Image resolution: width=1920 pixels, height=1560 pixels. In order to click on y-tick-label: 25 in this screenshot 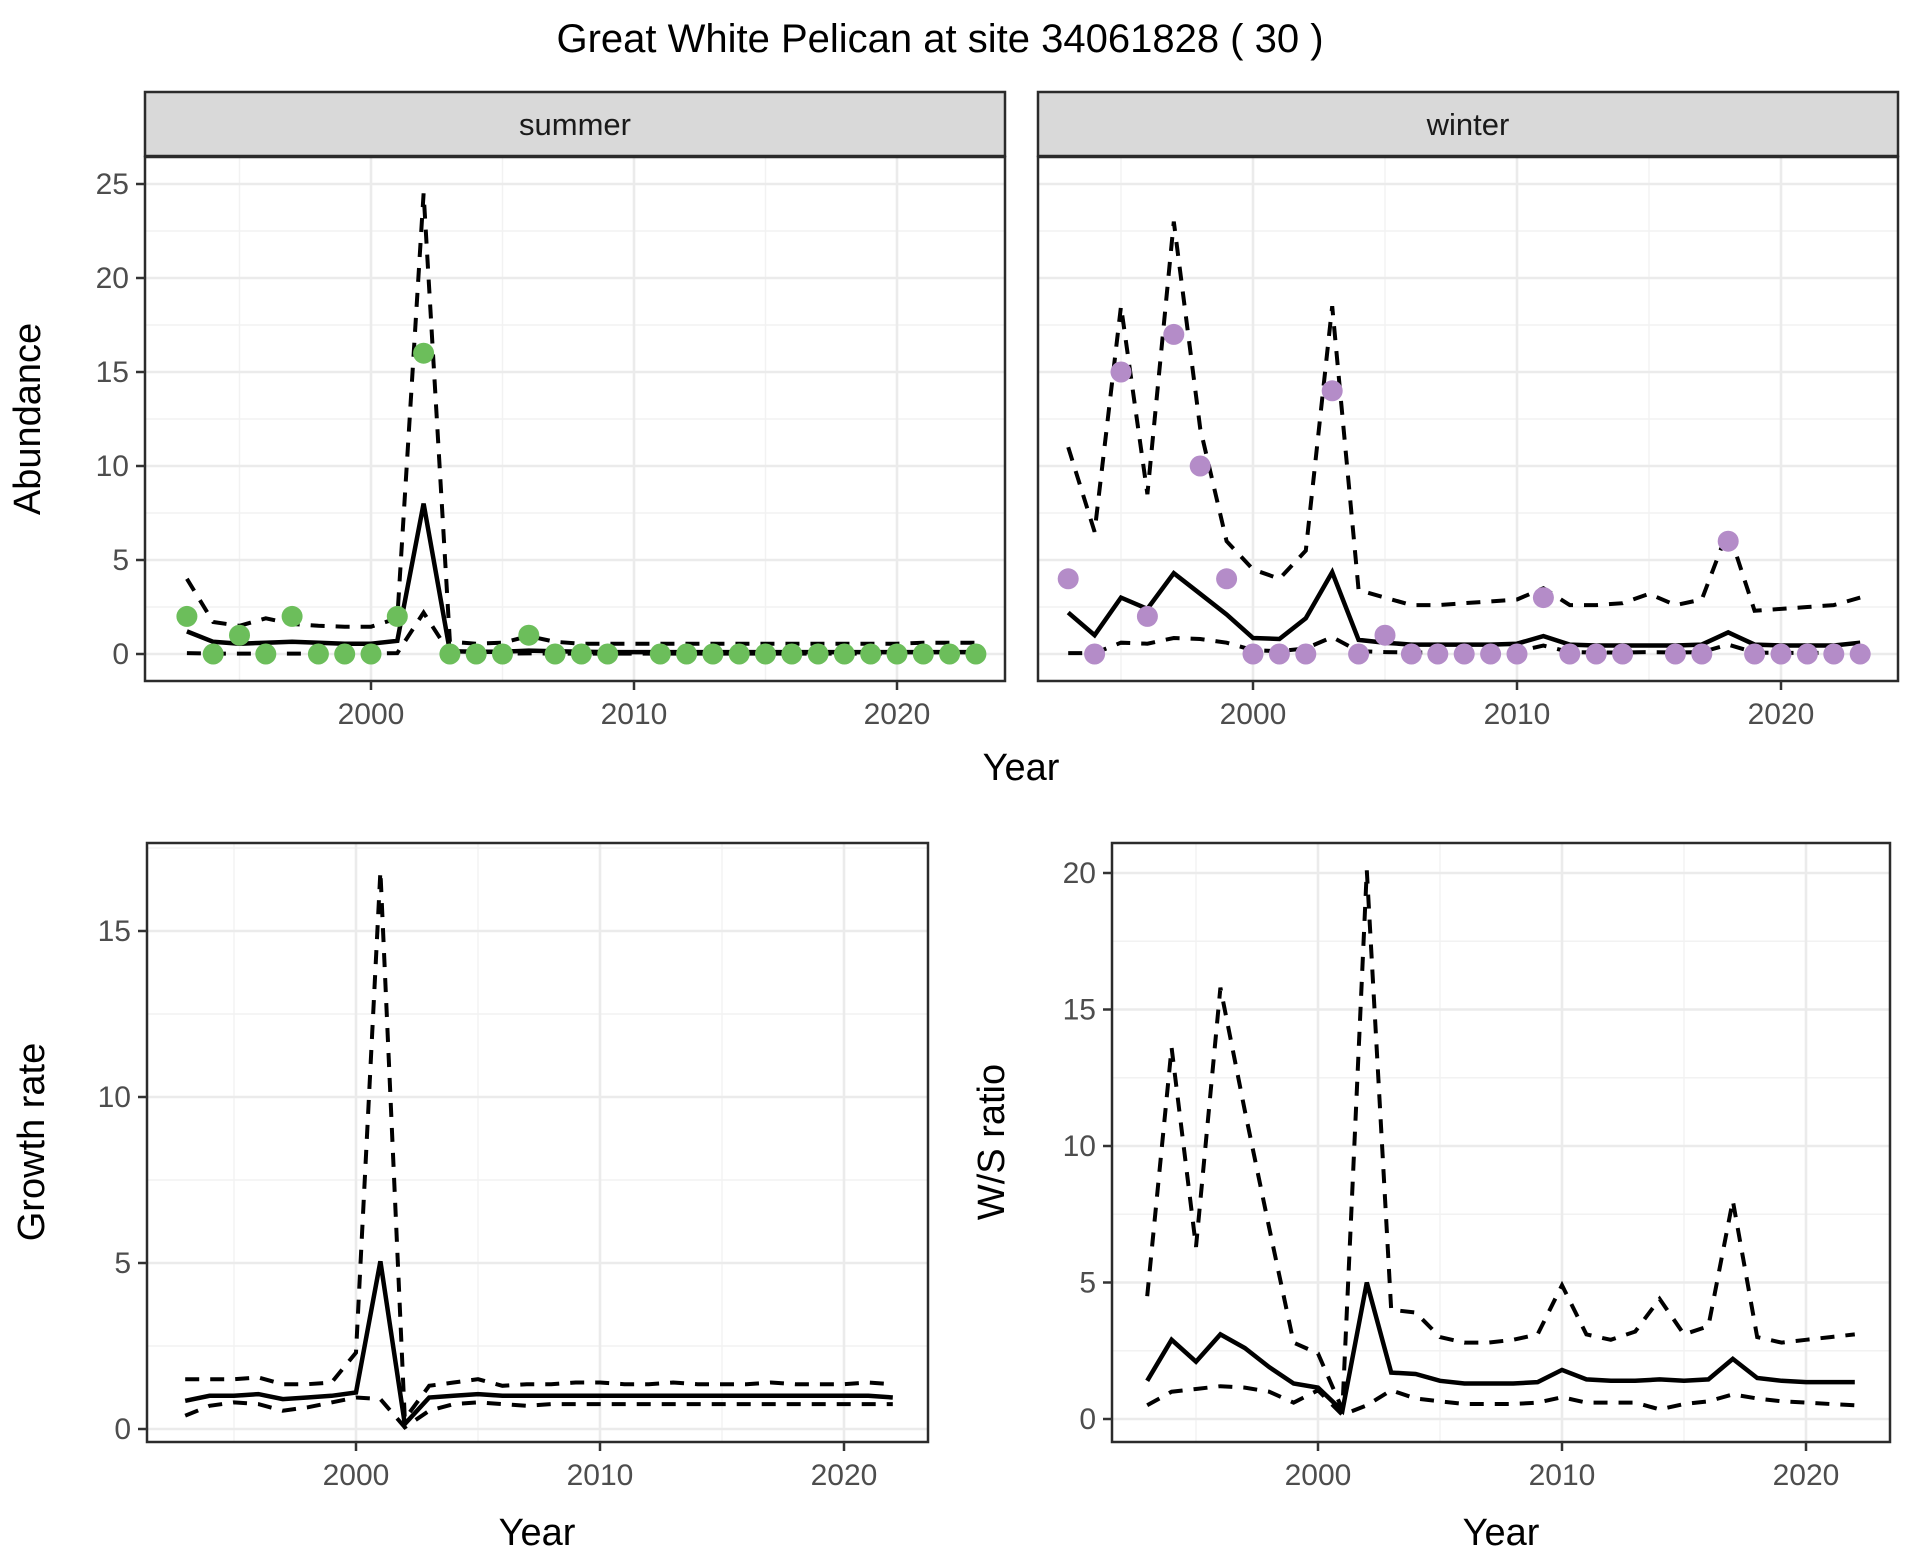, I will do `click(112, 184)`.